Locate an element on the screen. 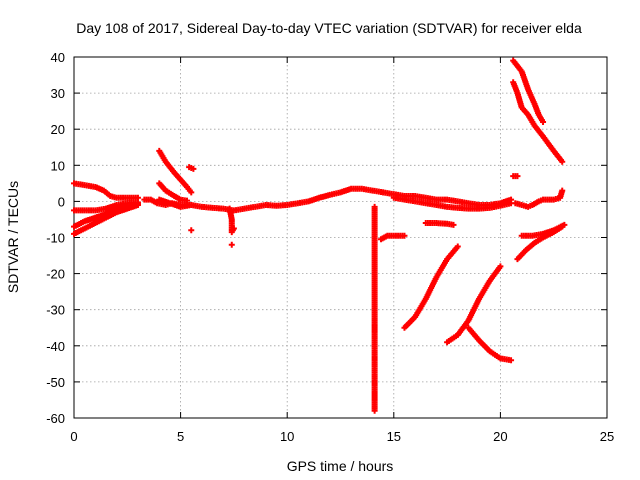 The width and height of the screenshot is (640, 480). y-tick-label: -50 is located at coordinates (55, 382).